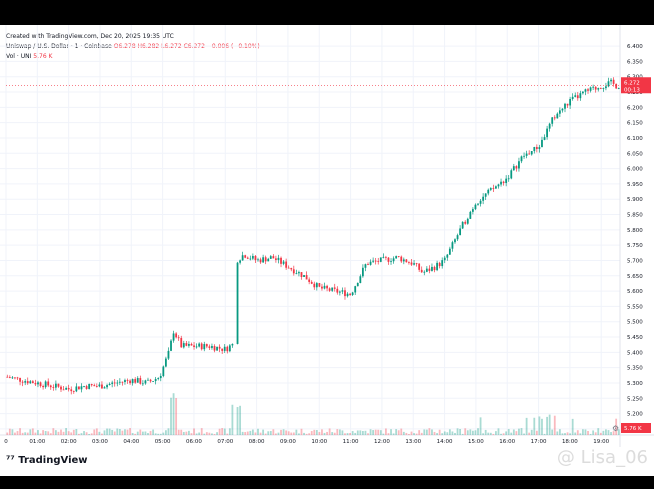  Describe the element at coordinates (19, 56) in the screenshot. I see `volume-label: Vol · UNI` at that location.